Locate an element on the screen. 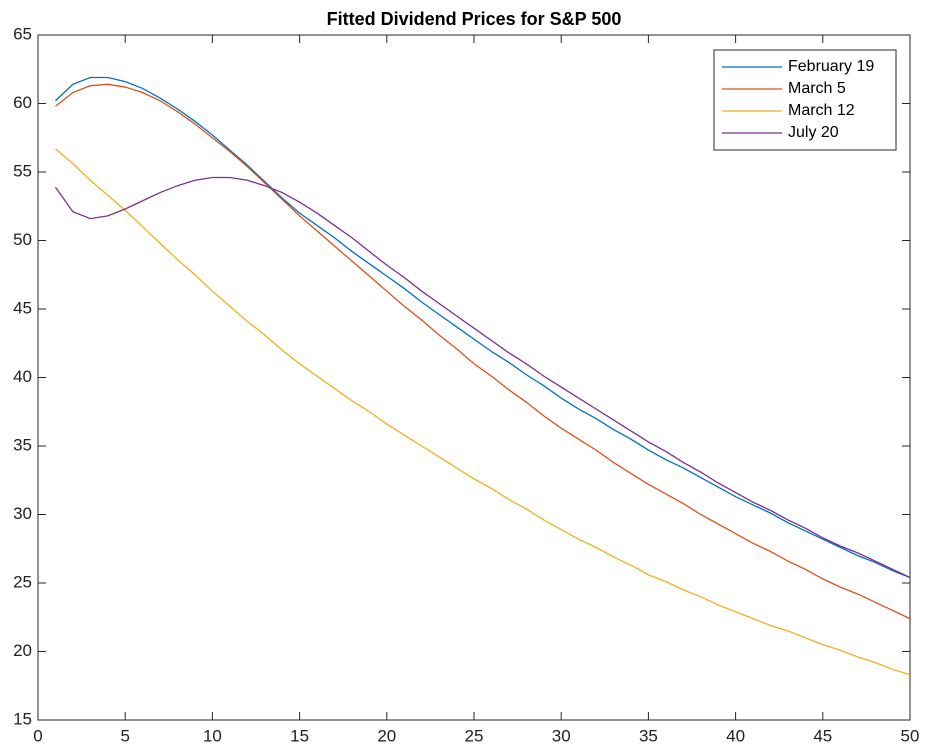 This screenshot has height=748, width=926. y-tick-label: 40 is located at coordinates (22, 376).